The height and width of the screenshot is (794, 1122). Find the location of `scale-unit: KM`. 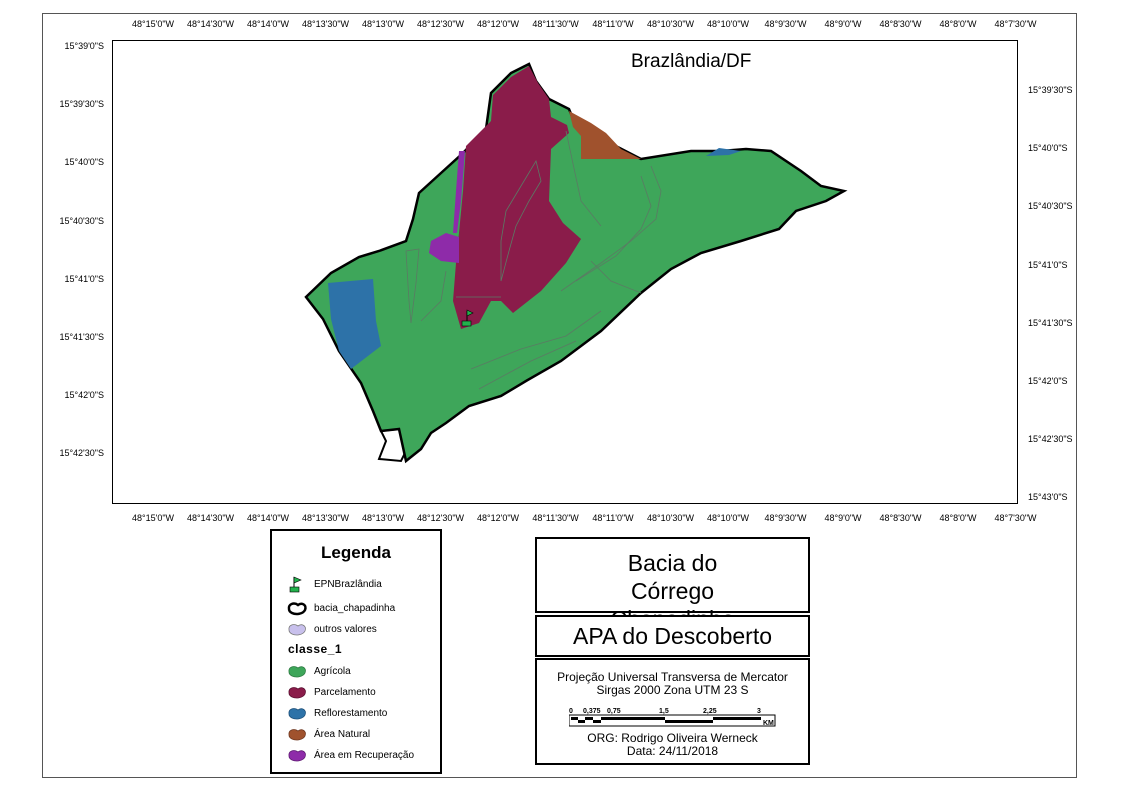

scale-unit: KM is located at coordinates (768, 723).